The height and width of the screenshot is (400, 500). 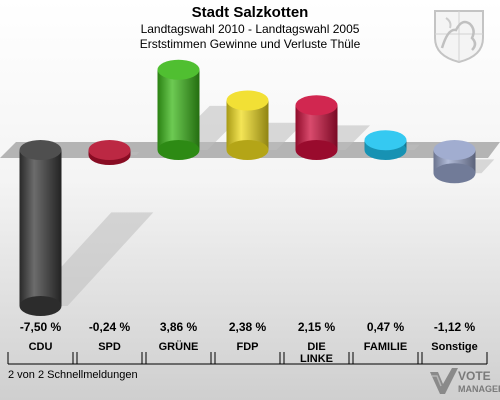 I want to click on brand-manager: MANAGER, so click(x=479, y=389).